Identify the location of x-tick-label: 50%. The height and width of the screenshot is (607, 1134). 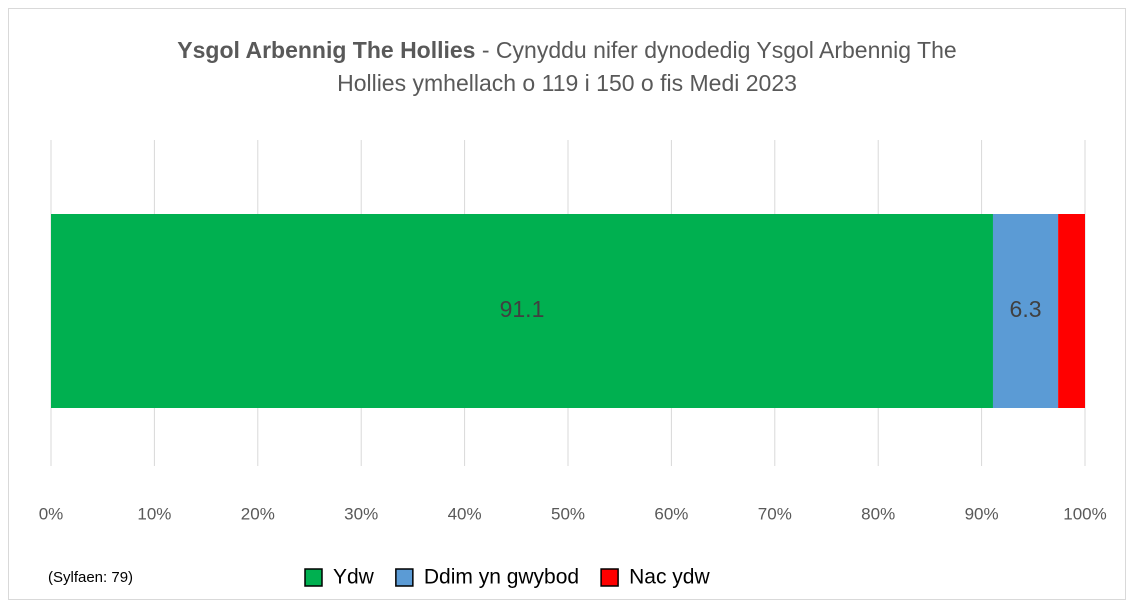
(568, 513).